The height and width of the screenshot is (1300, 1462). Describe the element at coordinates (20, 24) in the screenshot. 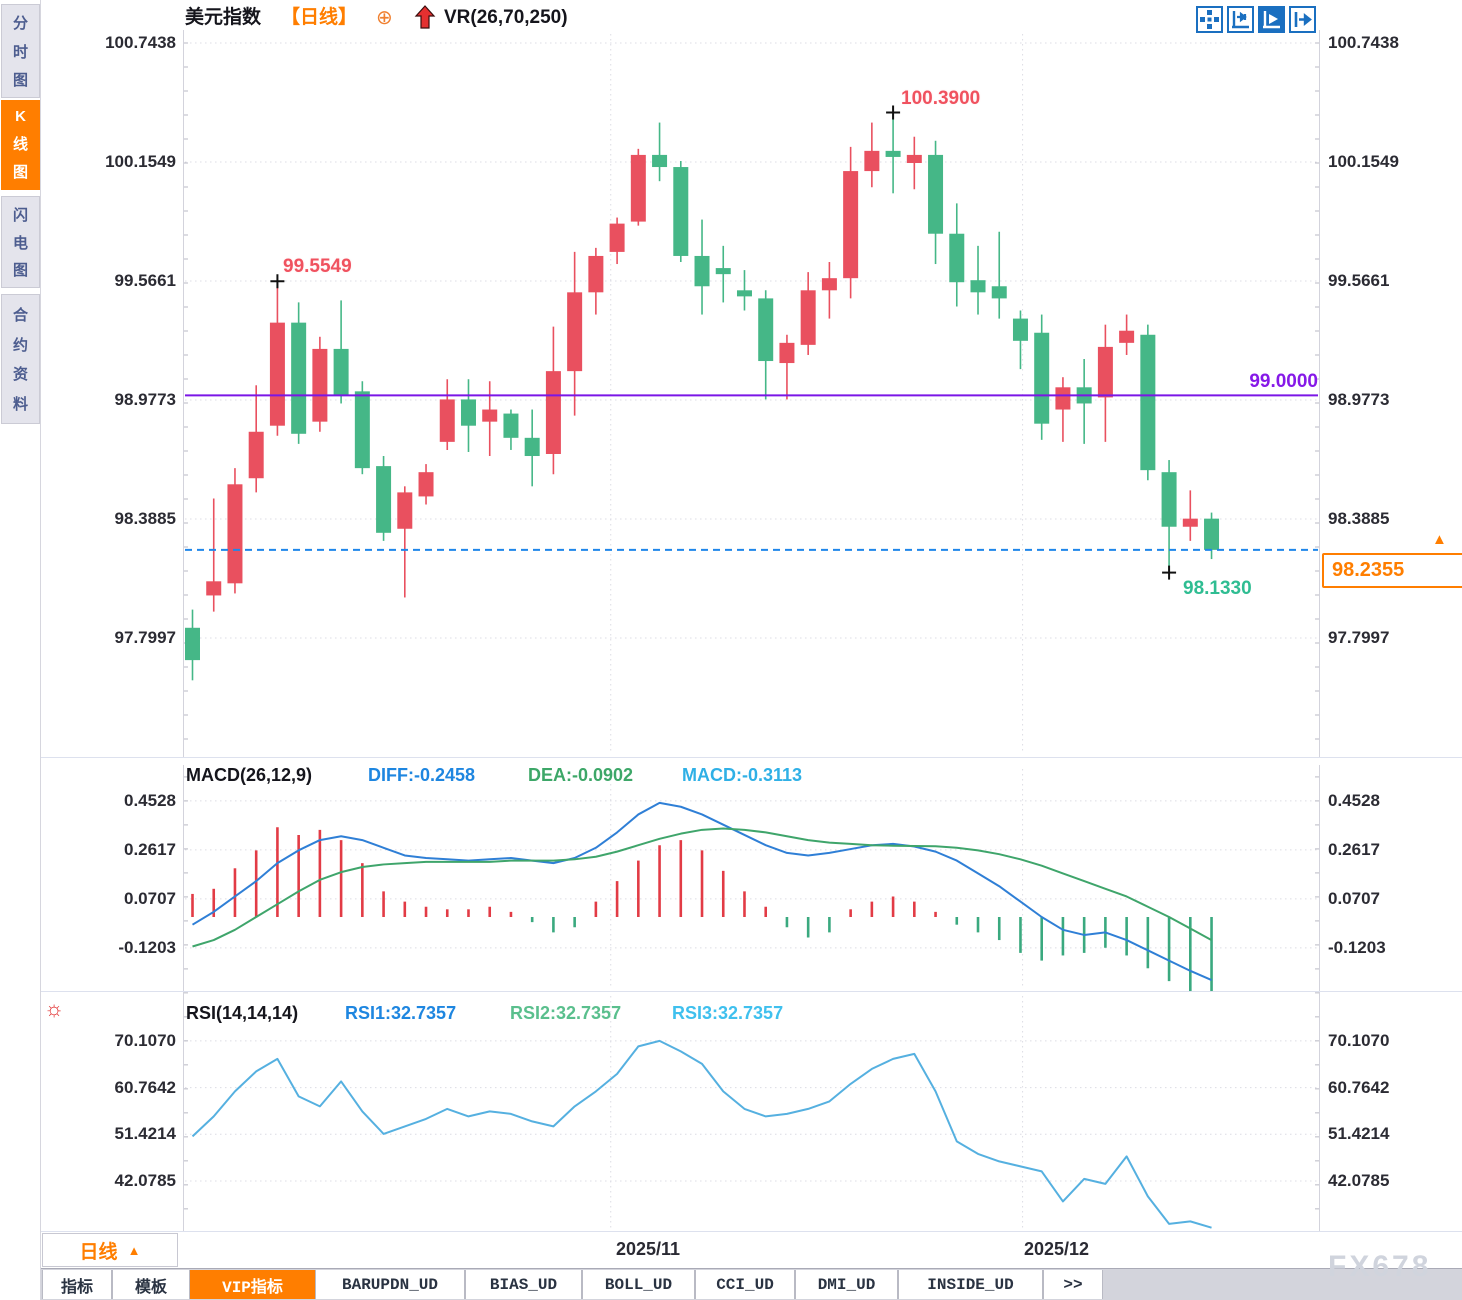

I see `sidebar-item-char: 分` at that location.